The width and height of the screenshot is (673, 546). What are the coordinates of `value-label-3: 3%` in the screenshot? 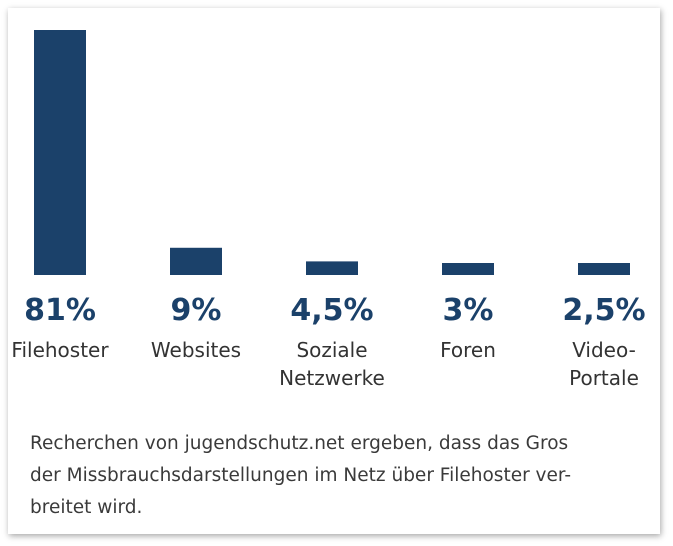 It's located at (468, 310).